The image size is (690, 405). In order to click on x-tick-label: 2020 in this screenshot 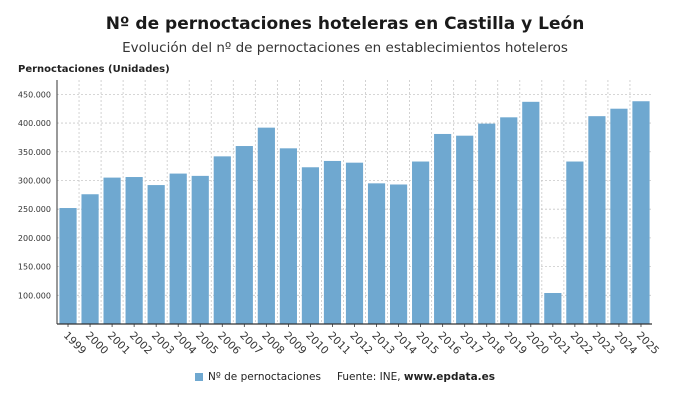, I will do `click(537, 343)`.